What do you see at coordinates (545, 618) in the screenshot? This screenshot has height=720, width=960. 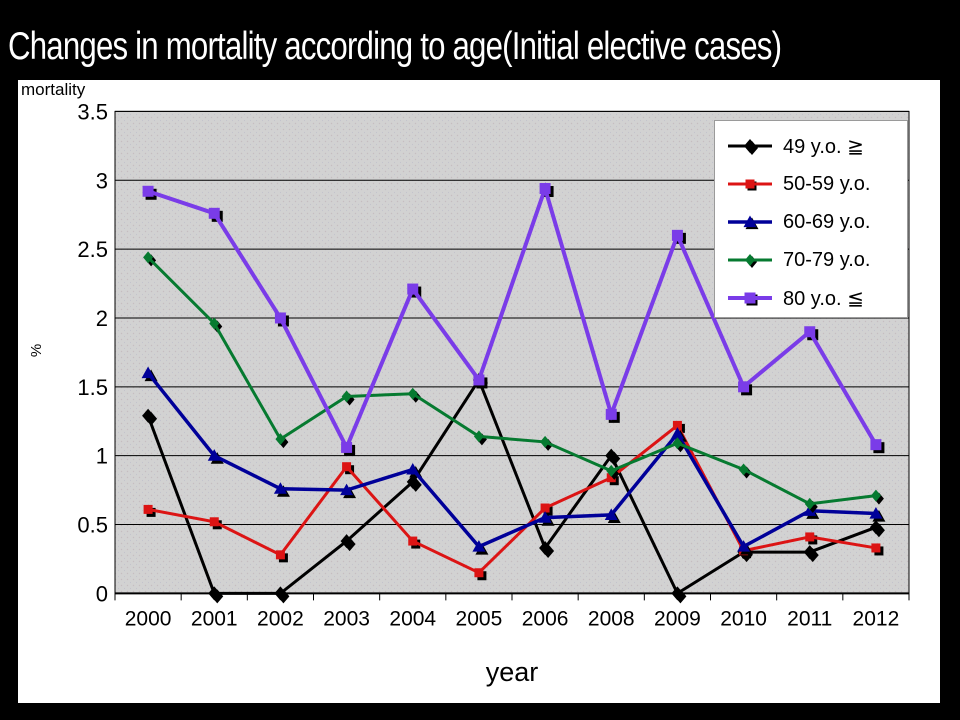 I see `x-tick-label: 2006` at bounding box center [545, 618].